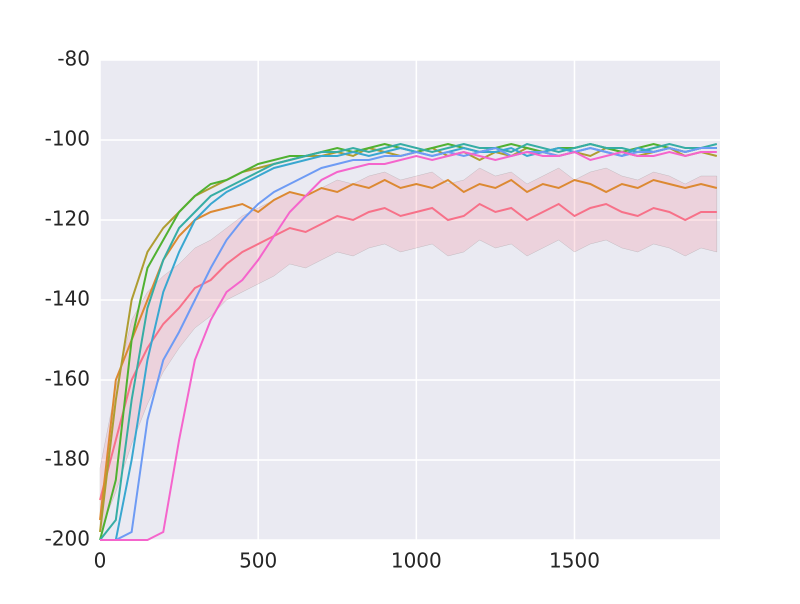  I want to click on x-tick-label: 0, so click(100, 561).